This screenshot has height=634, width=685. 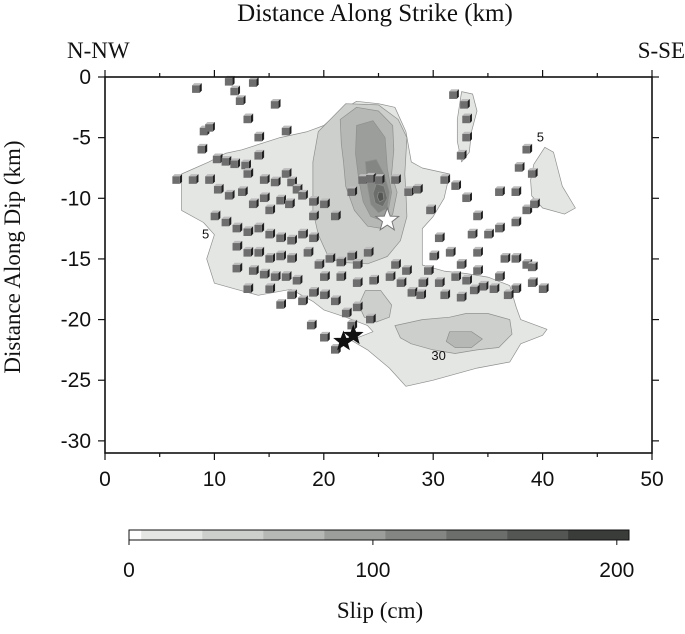 I want to click on corner-label-right: S-SE, so click(x=661, y=50).